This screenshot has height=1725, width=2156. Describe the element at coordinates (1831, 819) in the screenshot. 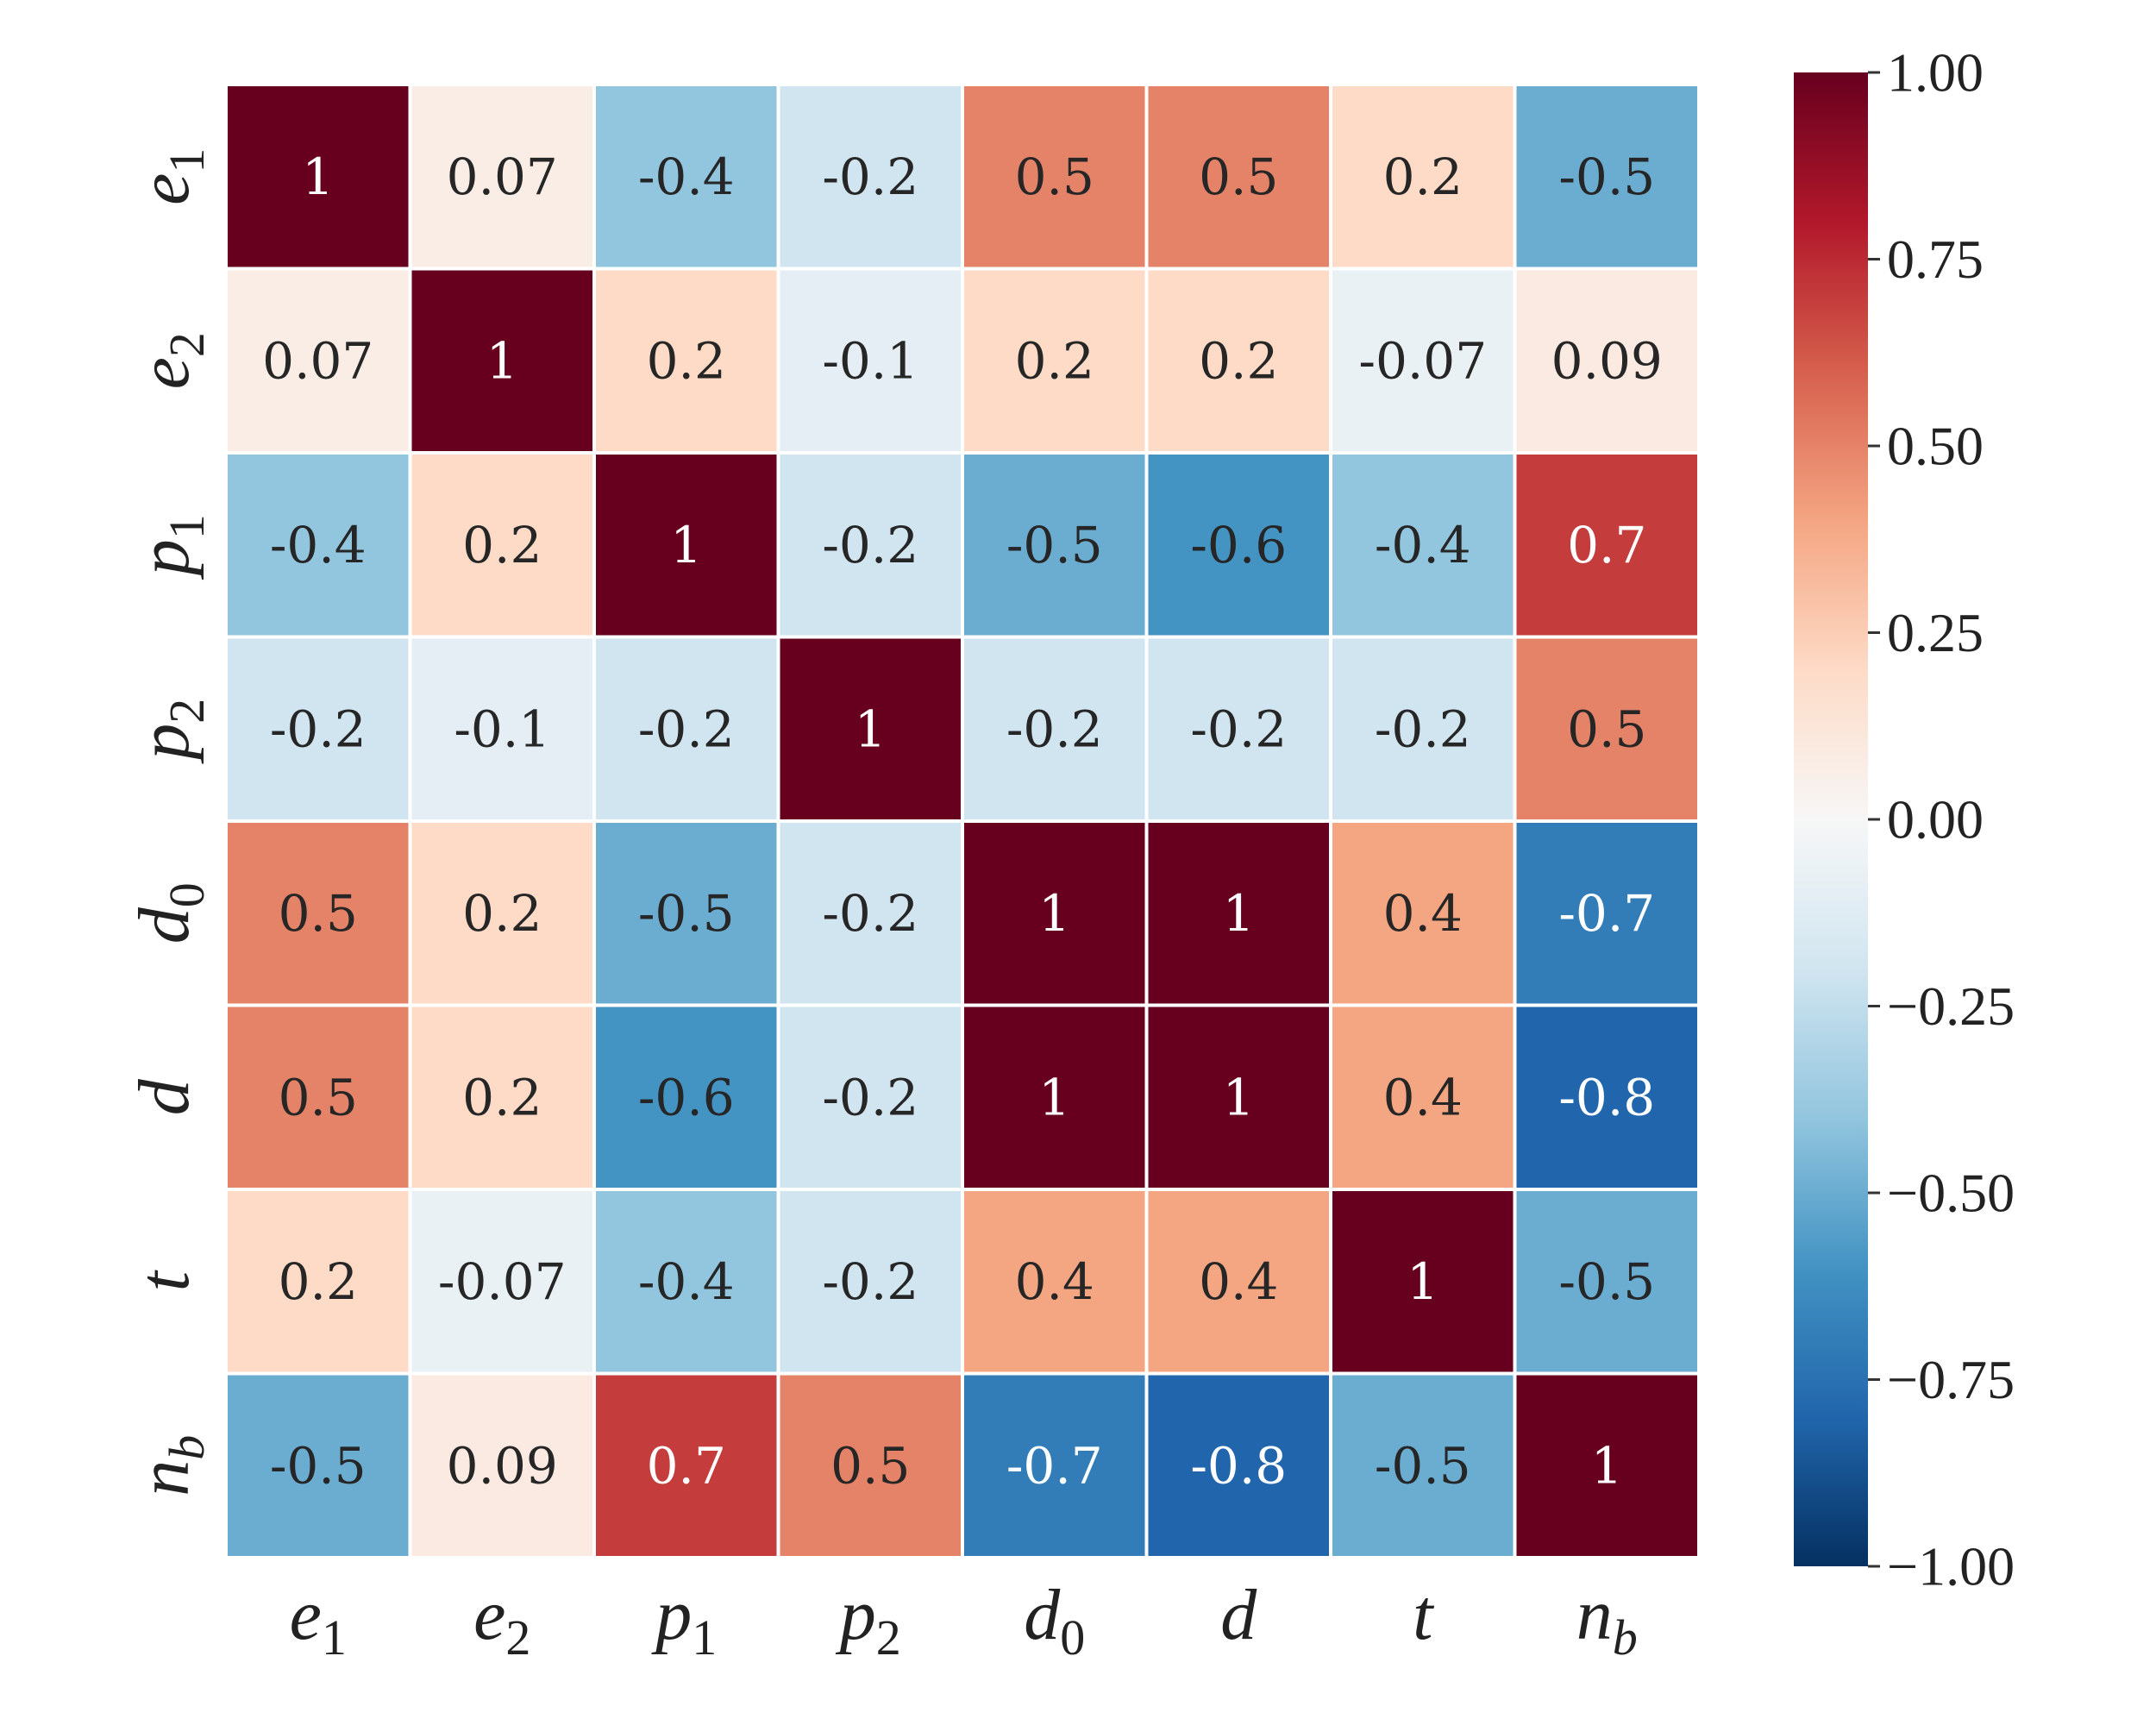

I see `colorbar-gradient` at that location.